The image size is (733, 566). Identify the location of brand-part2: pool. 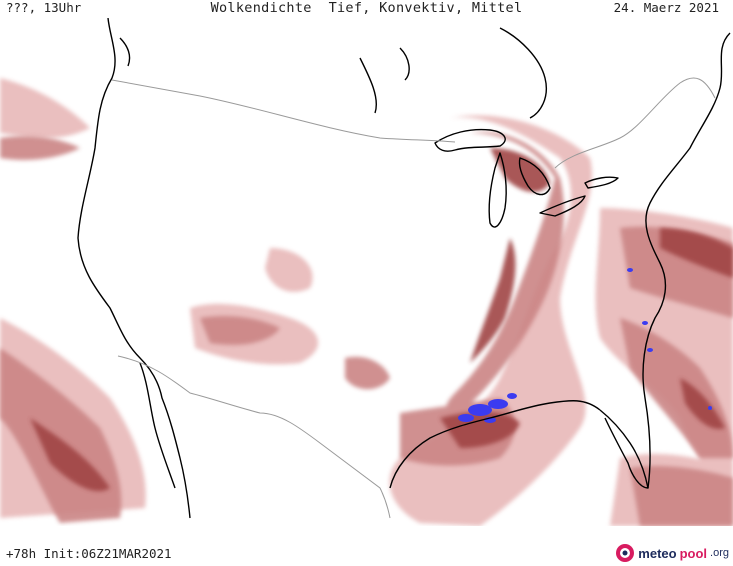
(693, 553).